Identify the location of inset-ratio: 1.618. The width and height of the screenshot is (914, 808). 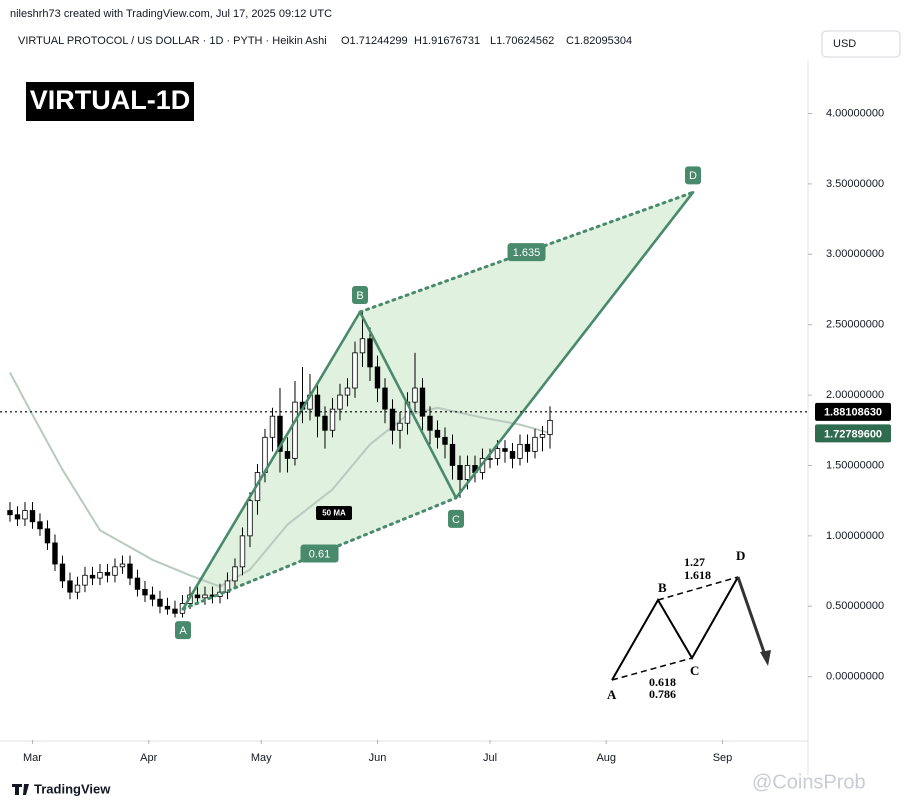
(697, 575).